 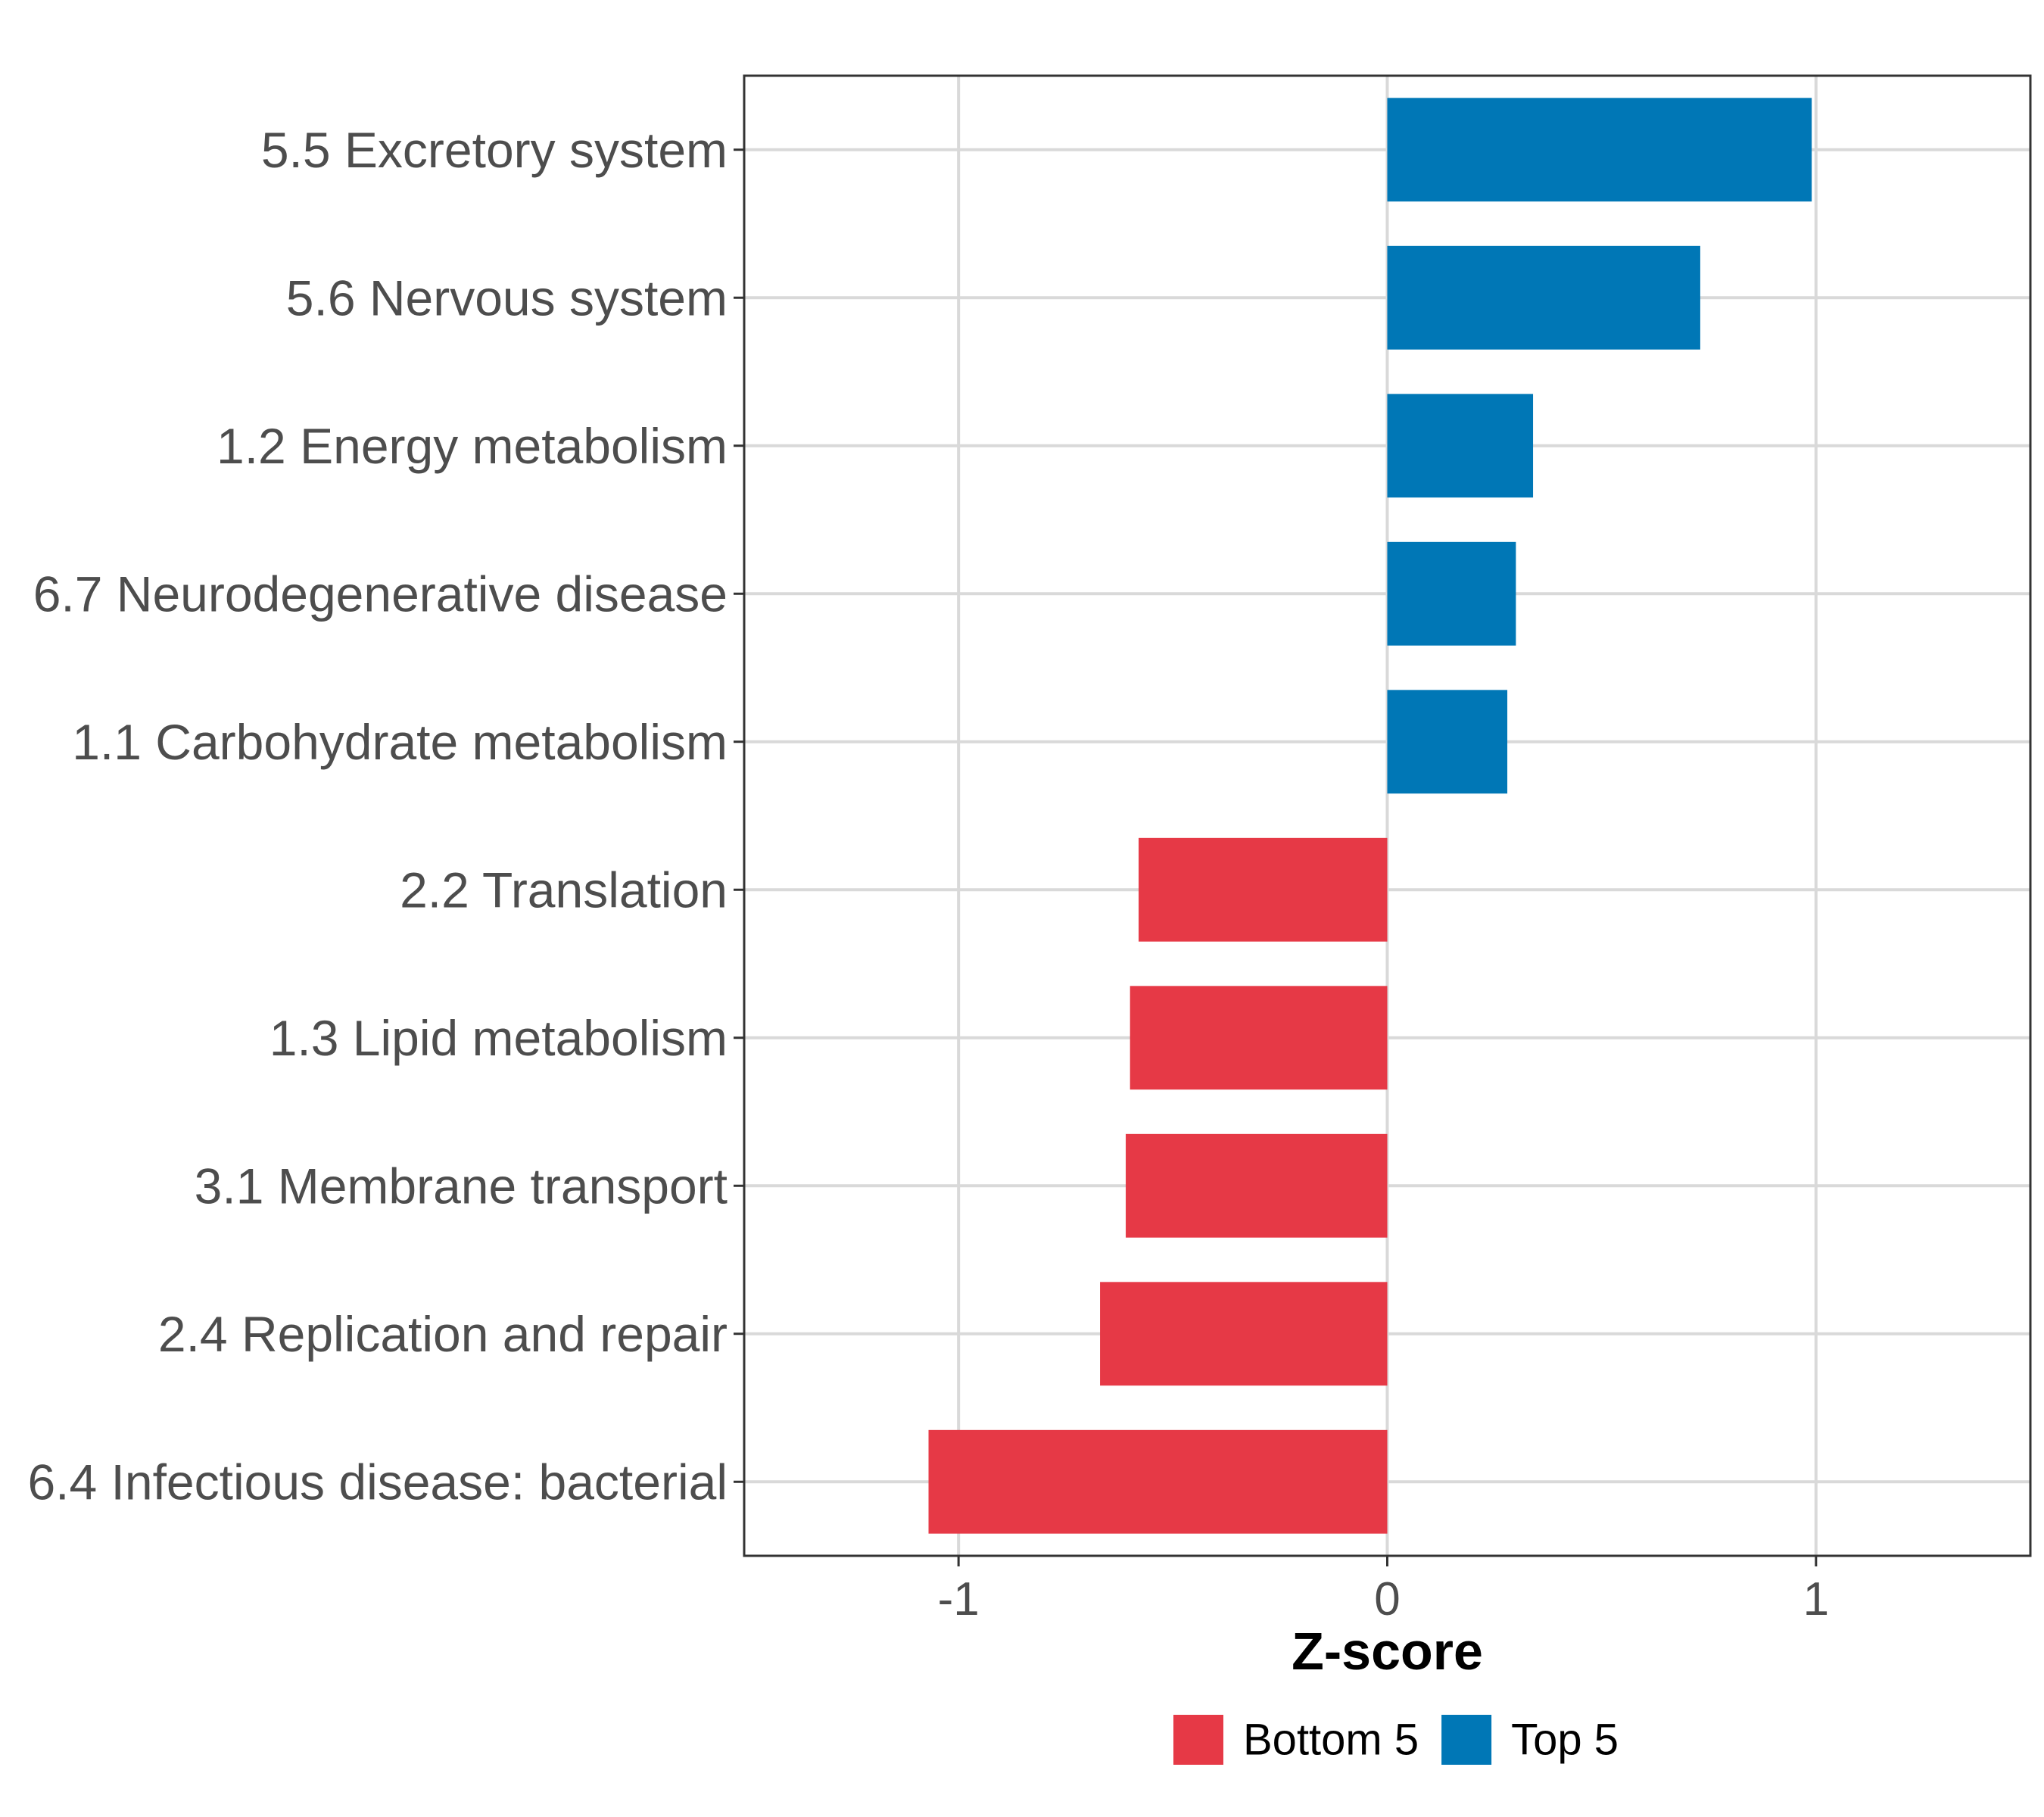 What do you see at coordinates (472, 446) in the screenshot?
I see `y-tick-label: 1.2 Energy metabolism` at bounding box center [472, 446].